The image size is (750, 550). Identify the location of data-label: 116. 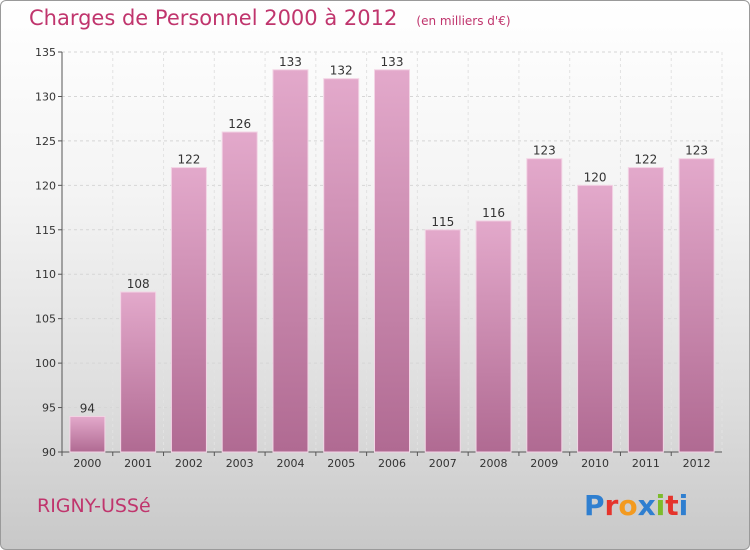
(493, 213).